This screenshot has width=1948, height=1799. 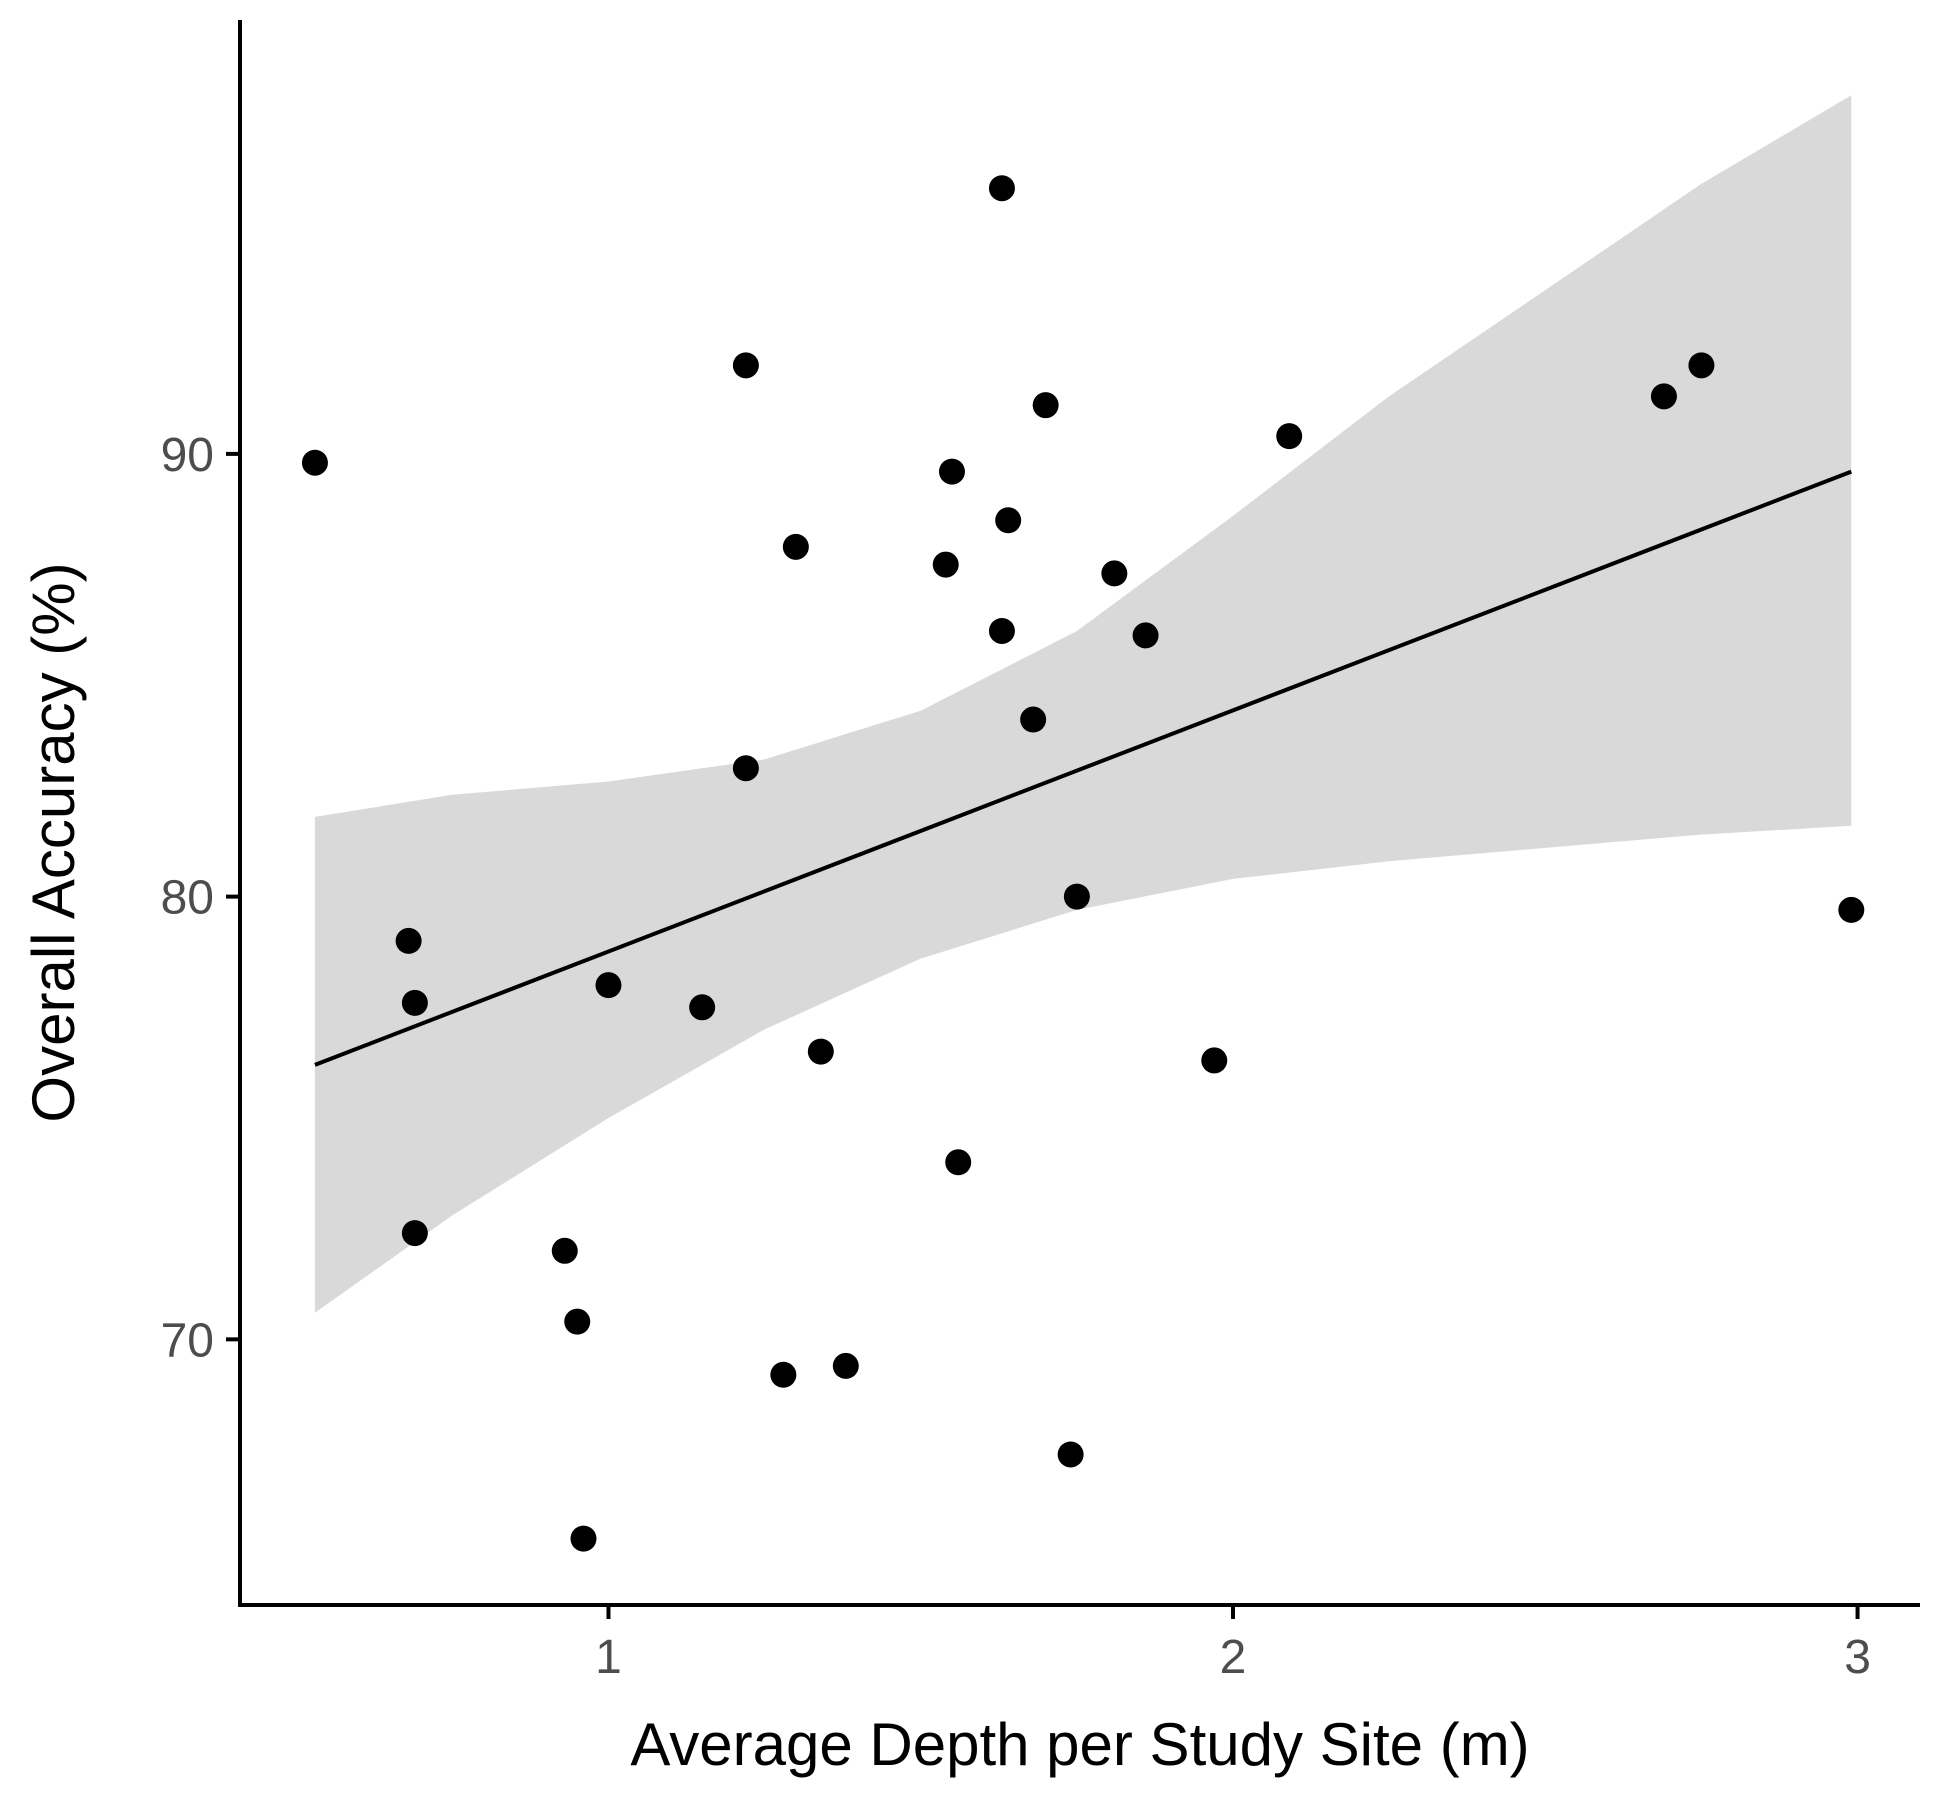 What do you see at coordinates (187, 455) in the screenshot?
I see `y-tick-label: 90` at bounding box center [187, 455].